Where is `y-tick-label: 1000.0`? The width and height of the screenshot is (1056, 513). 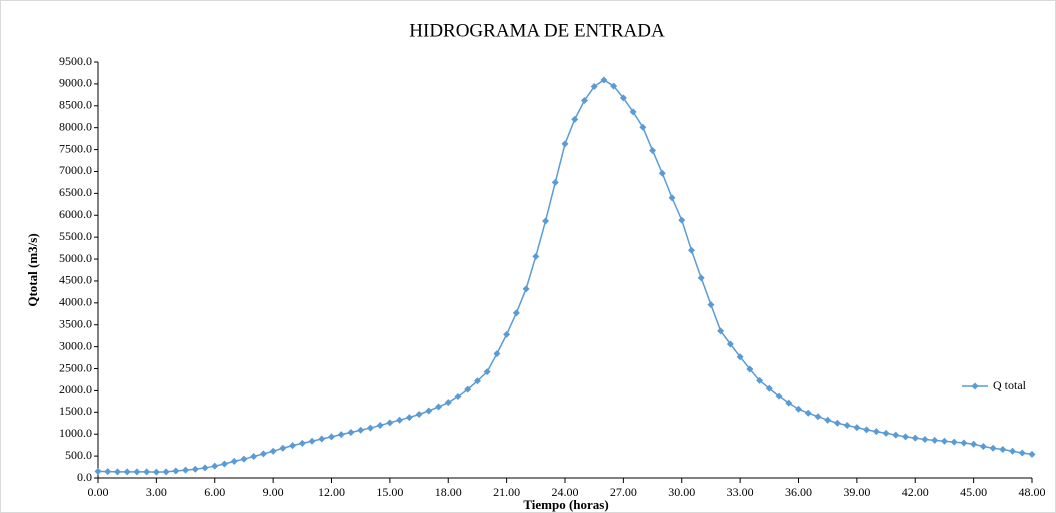
y-tick-label: 1000.0 is located at coordinates (75, 433).